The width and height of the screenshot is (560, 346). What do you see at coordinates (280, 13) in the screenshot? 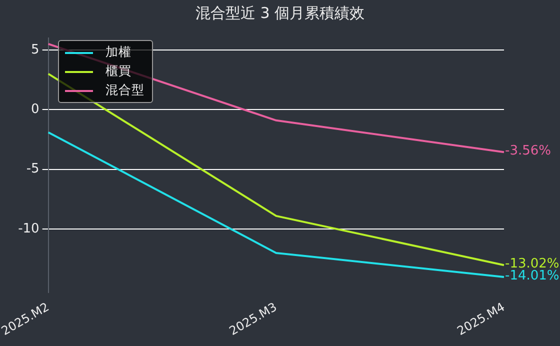
I see `chart-title: 混合型近 3 個月累積績效` at bounding box center [280, 13].